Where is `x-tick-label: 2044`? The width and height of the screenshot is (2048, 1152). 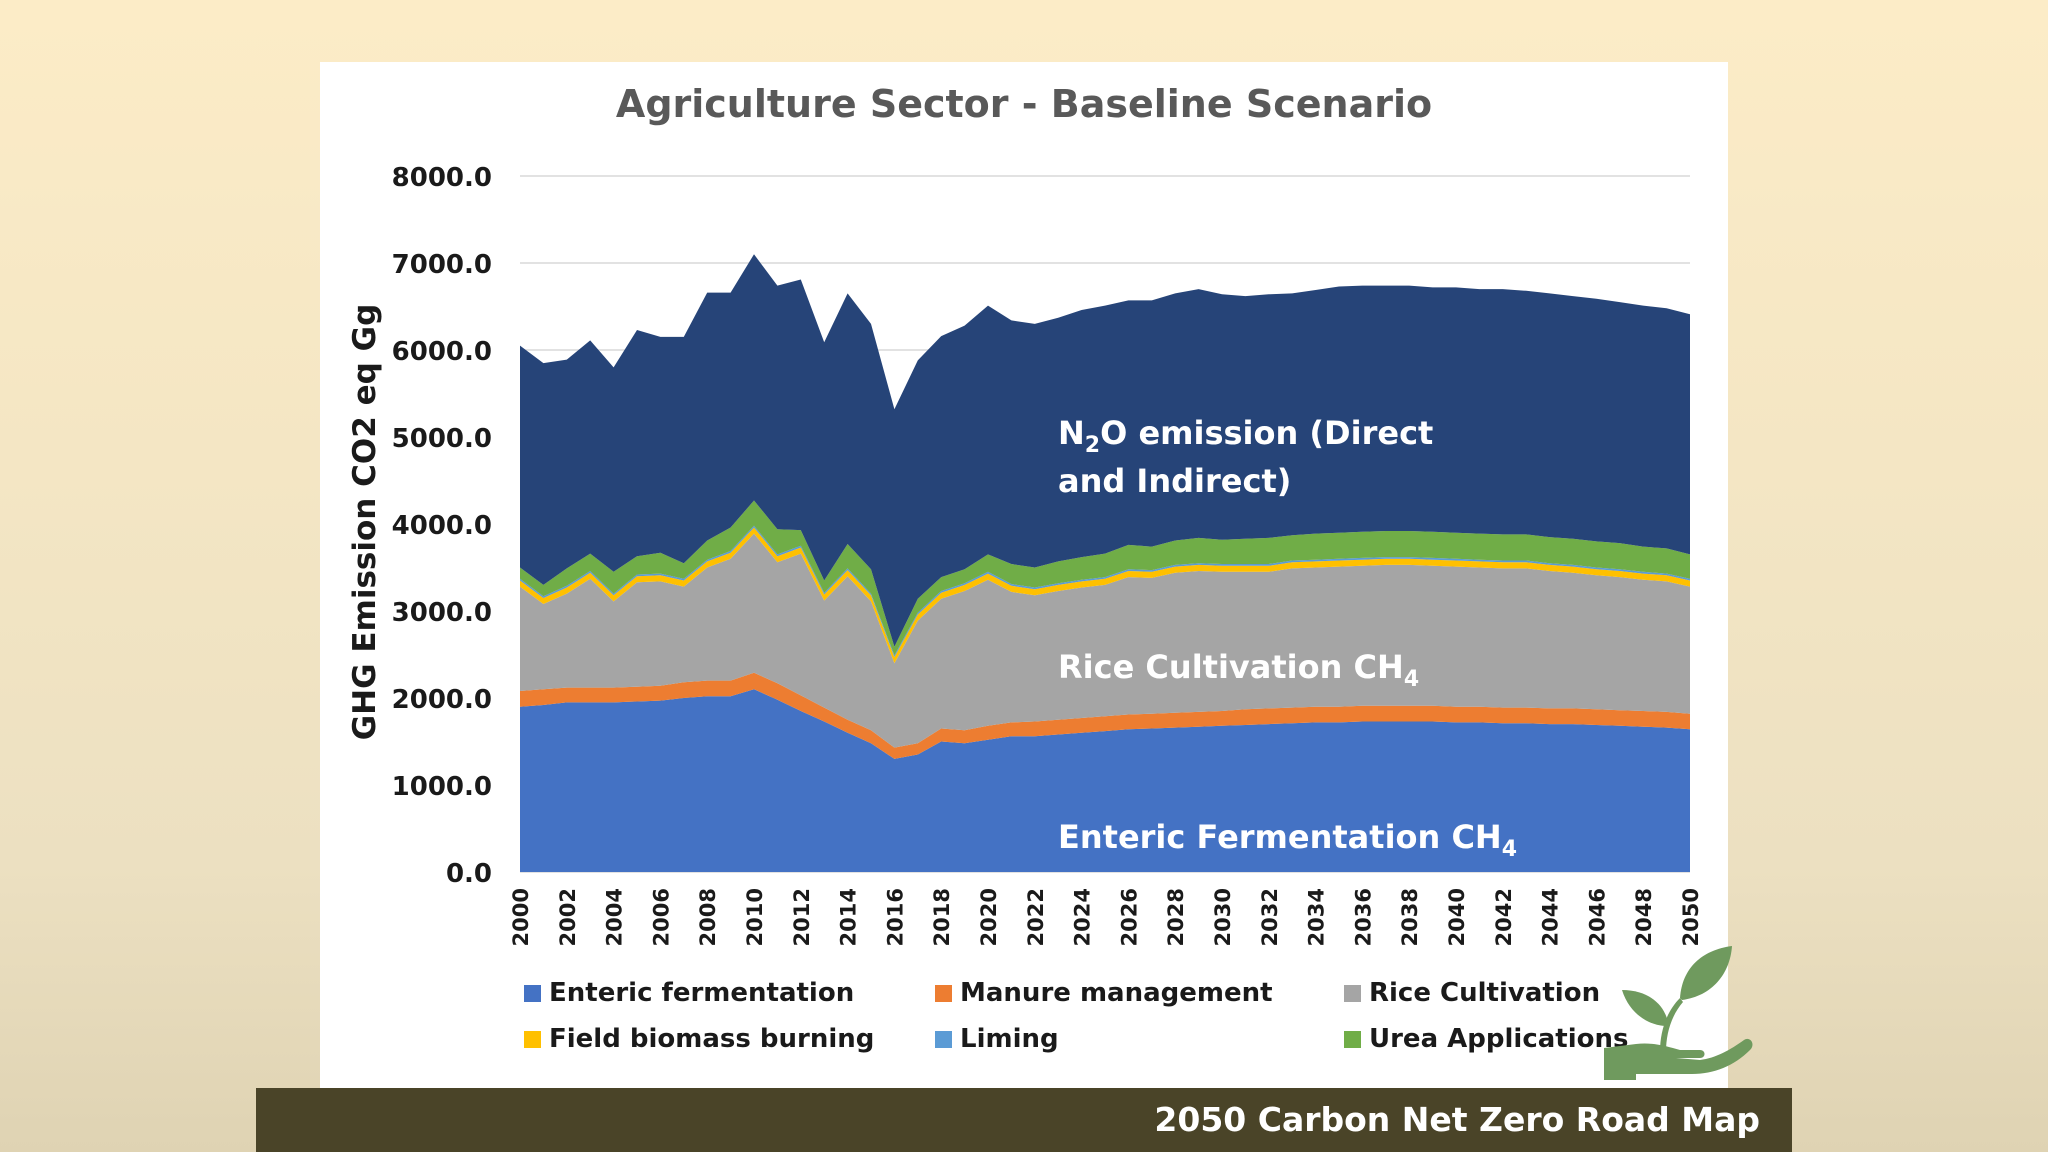
x-tick-label: 2044 is located at coordinates (1551, 917).